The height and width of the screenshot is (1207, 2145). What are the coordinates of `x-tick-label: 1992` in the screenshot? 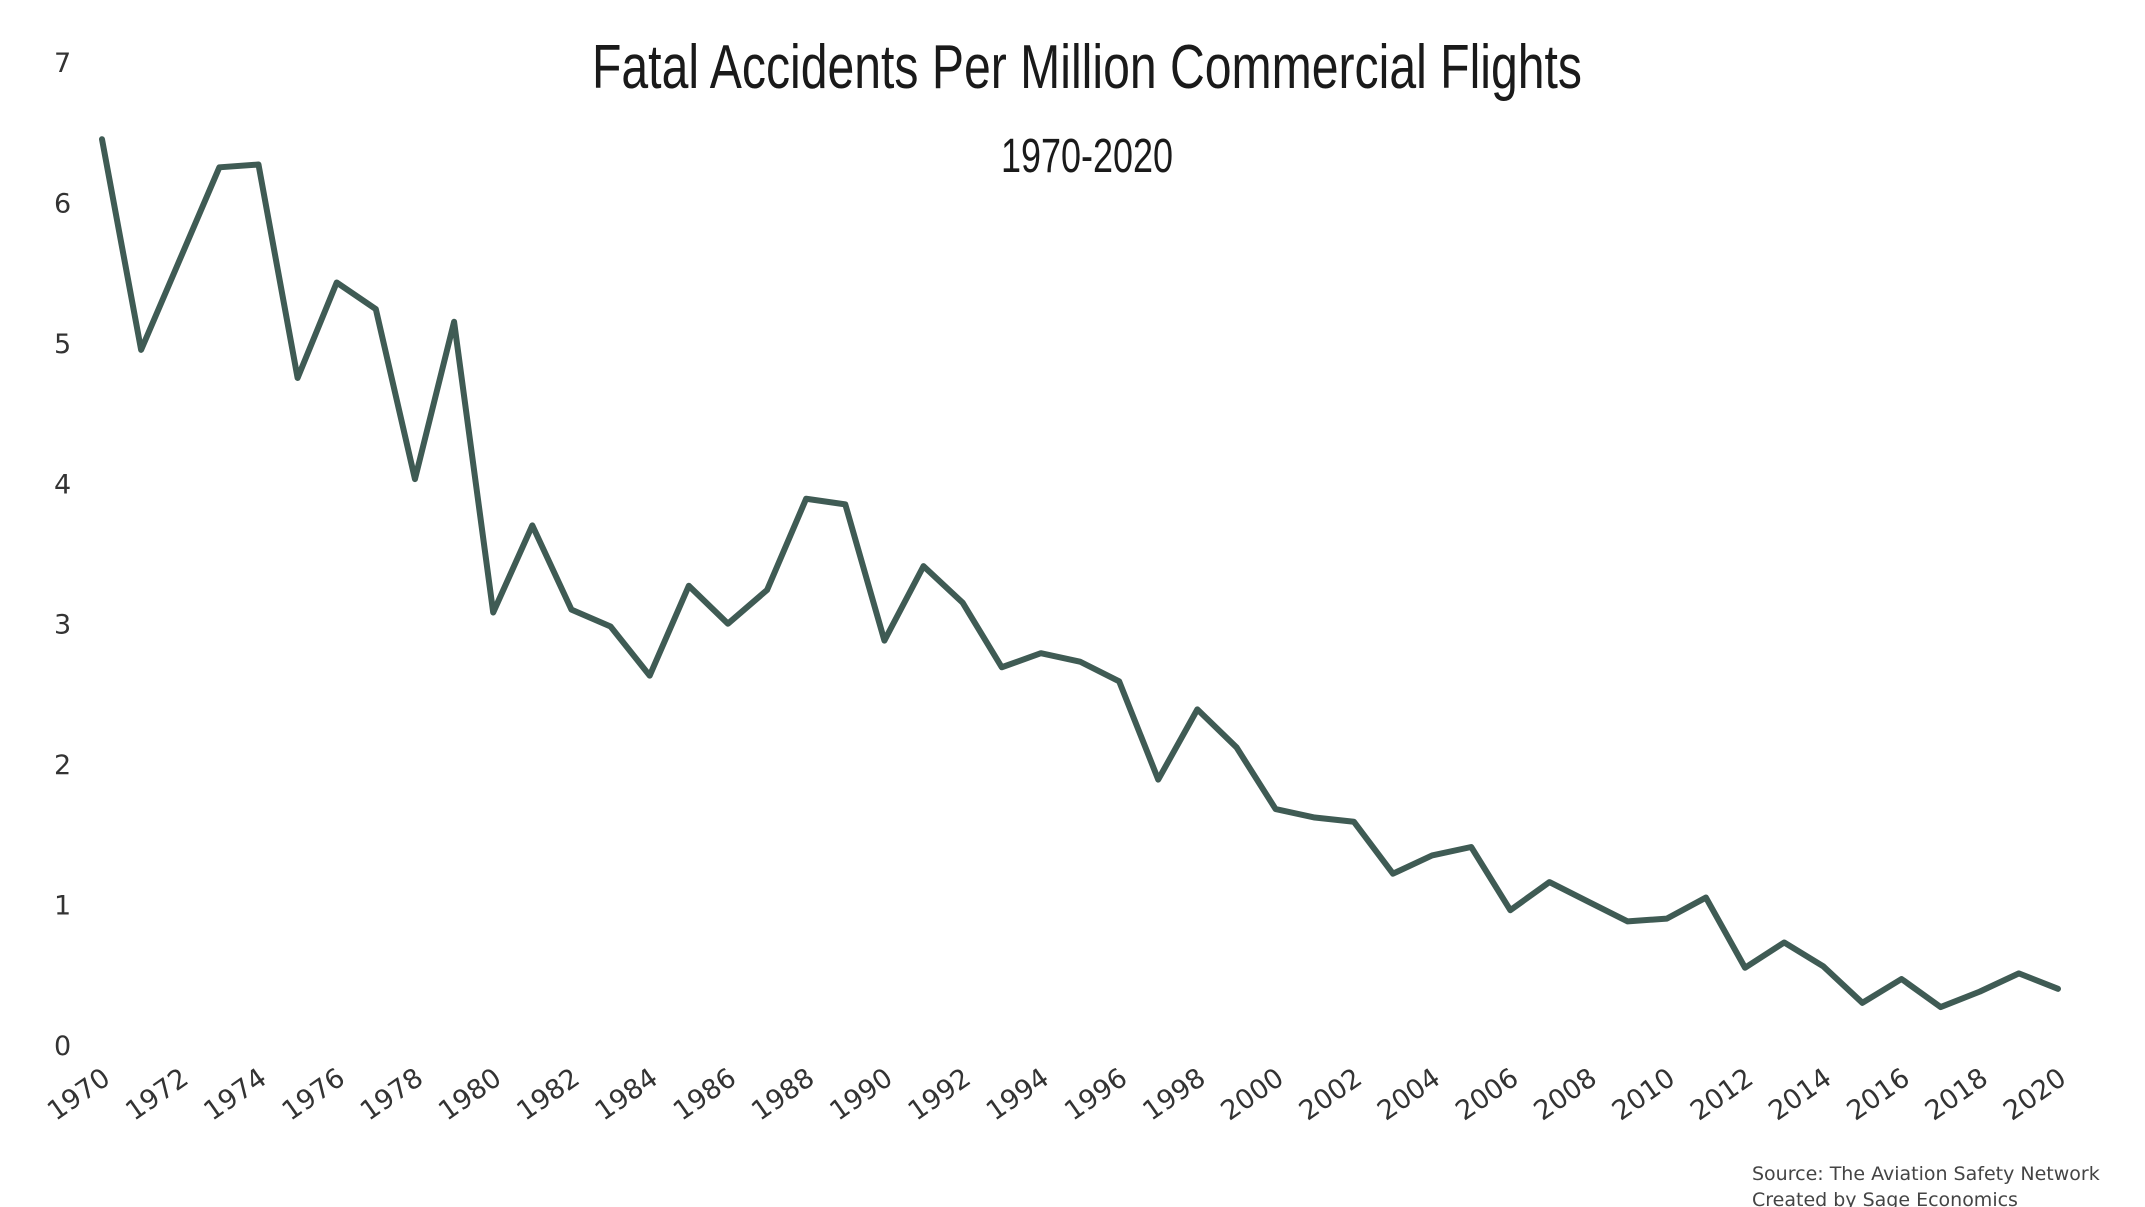 It's located at (940, 1094).